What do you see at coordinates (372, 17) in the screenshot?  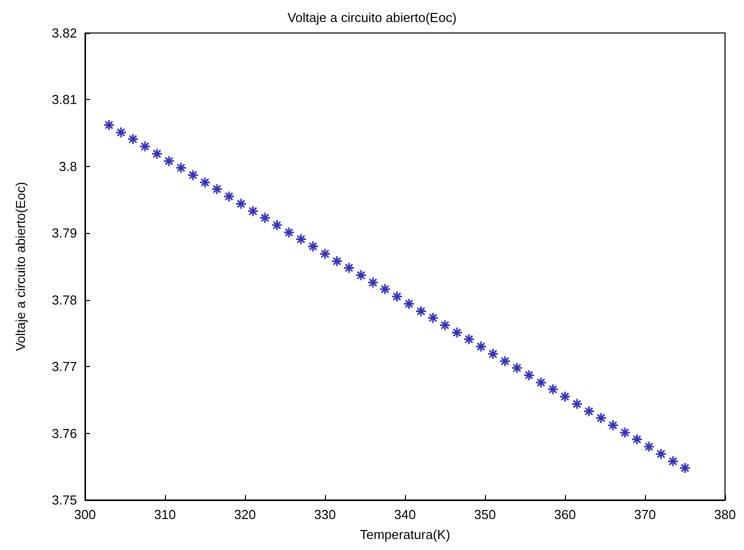 I see `chart-title: Voltaje a circuito abierto(Eoc)` at bounding box center [372, 17].